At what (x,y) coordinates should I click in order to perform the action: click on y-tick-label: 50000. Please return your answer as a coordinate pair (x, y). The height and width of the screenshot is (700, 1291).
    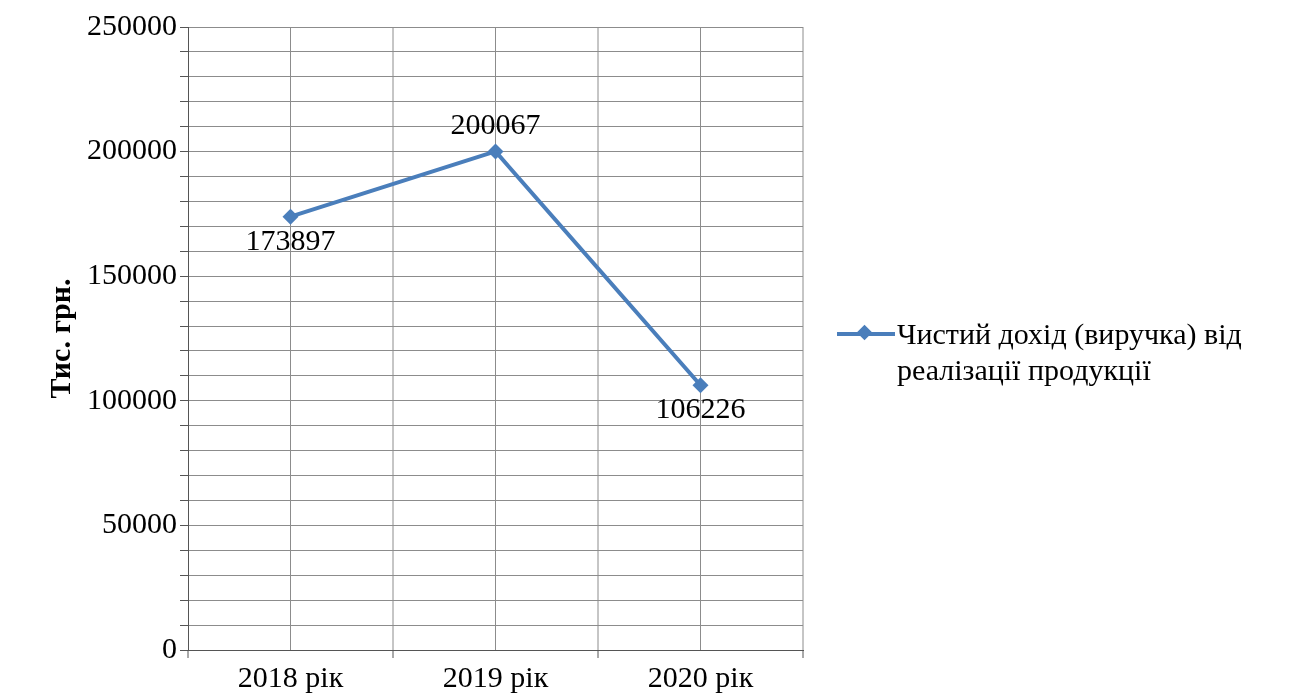
    Looking at the image, I should click on (139, 523).